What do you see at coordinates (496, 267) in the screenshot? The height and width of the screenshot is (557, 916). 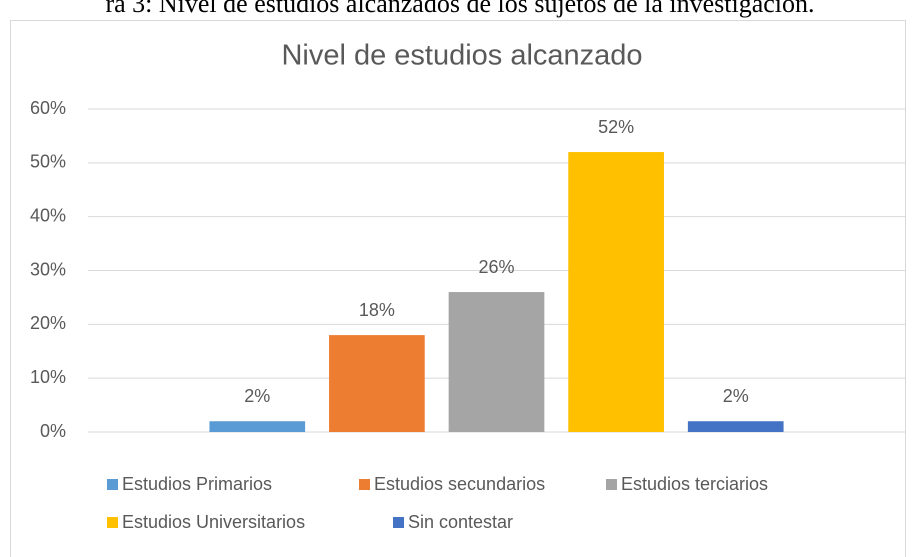 I see `data-label: 26%` at bounding box center [496, 267].